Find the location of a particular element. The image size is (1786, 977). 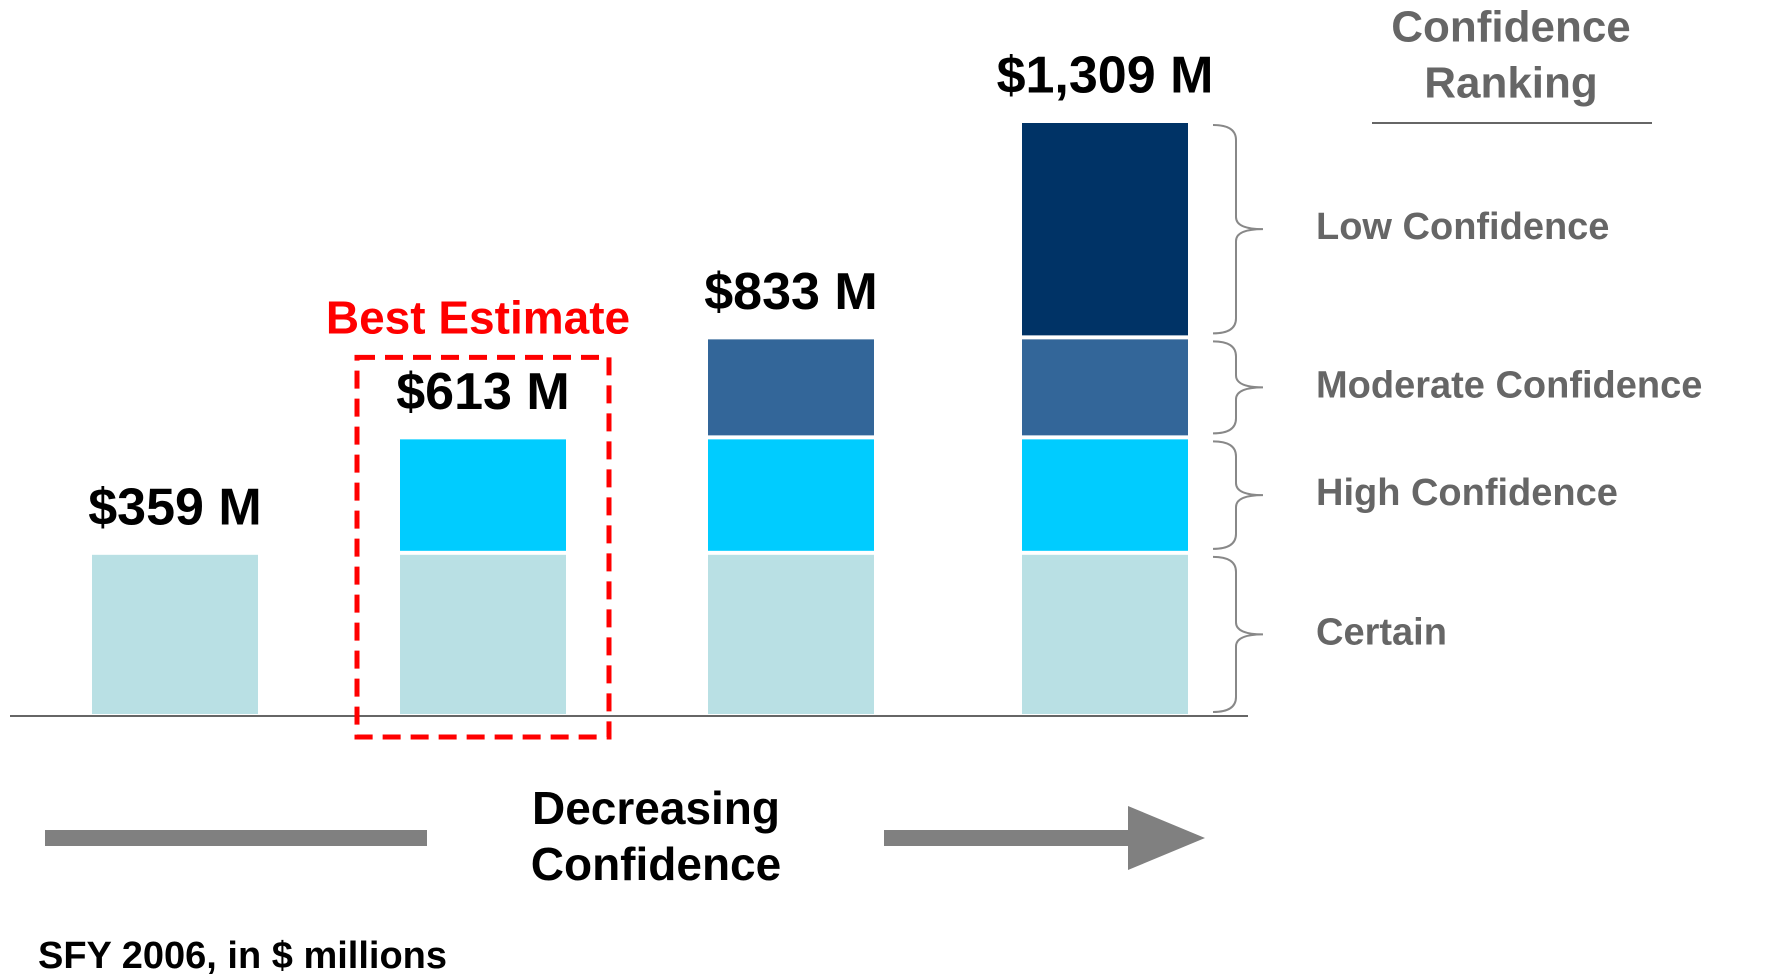

legend-entry: Moderate Confidence is located at coordinates (1509, 385).